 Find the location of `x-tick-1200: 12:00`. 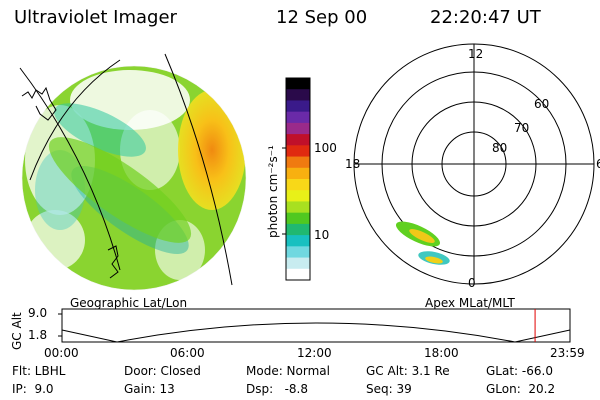

x-tick-1200: 12:00 is located at coordinates (314, 353).